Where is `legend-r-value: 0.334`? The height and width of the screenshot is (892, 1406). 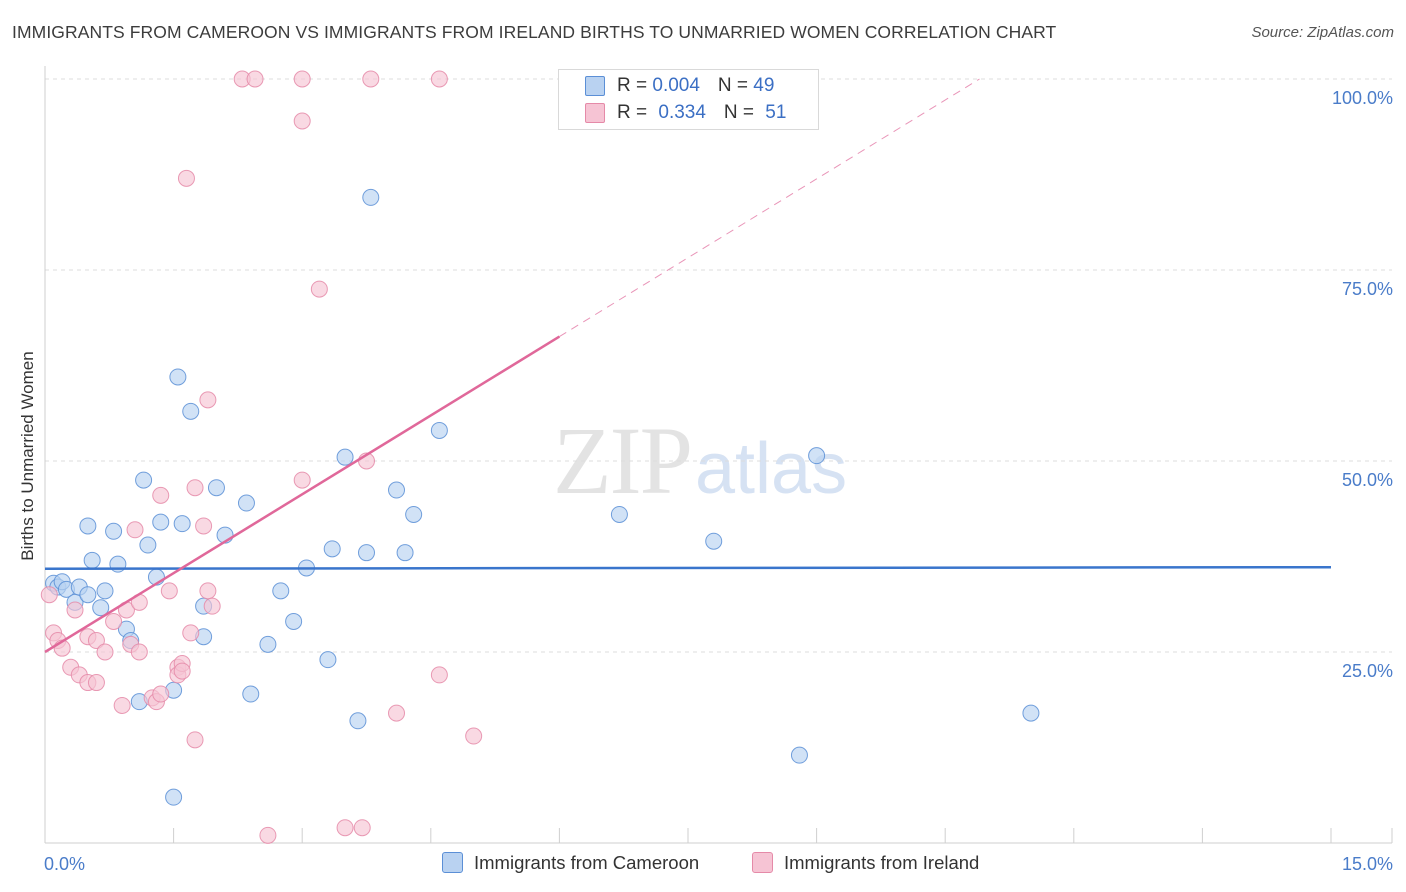
legend-r-value: 0.334 is located at coordinates (682, 112).